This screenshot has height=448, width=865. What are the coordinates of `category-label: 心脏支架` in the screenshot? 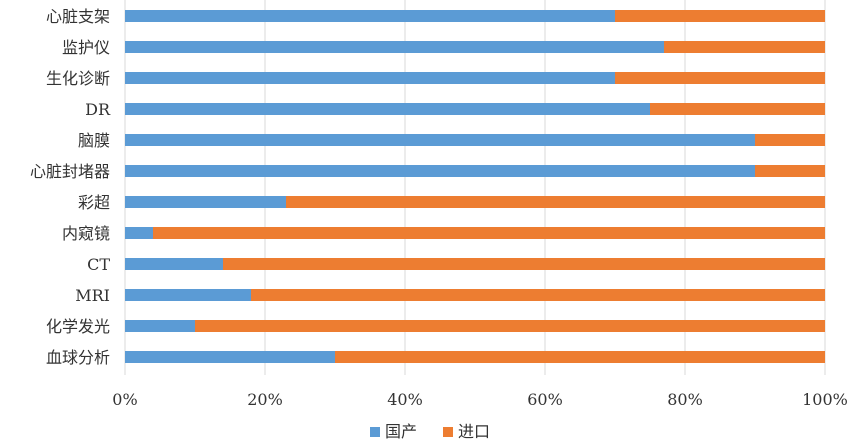 It's located at (78, 16).